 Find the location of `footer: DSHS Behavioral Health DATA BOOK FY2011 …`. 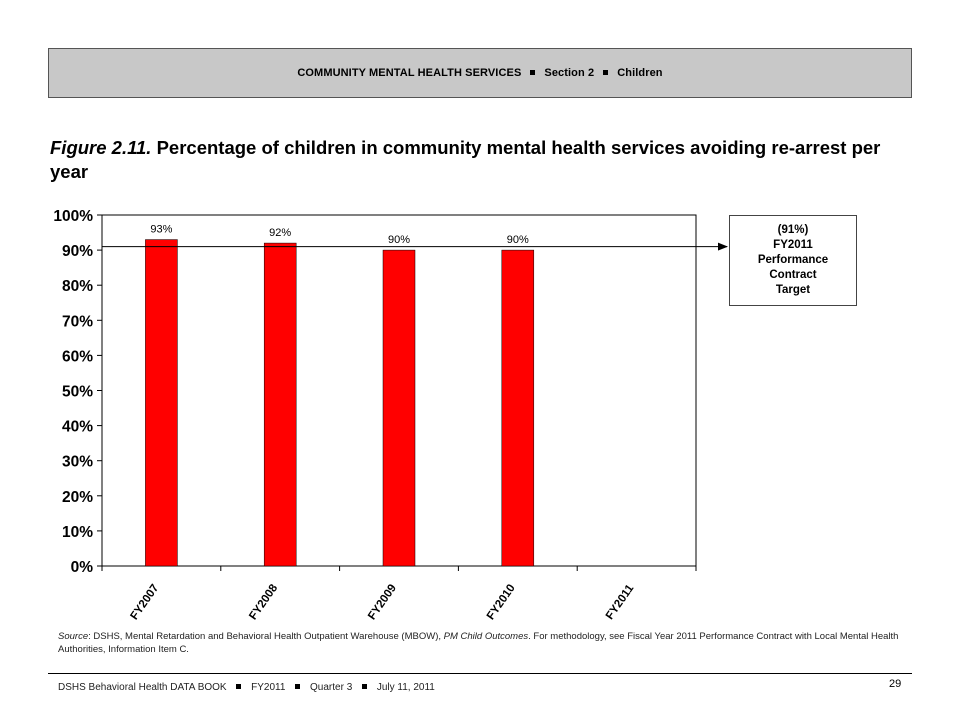

footer: DSHS Behavioral Health DATA BOOK FY2011 … is located at coordinates (246, 687).